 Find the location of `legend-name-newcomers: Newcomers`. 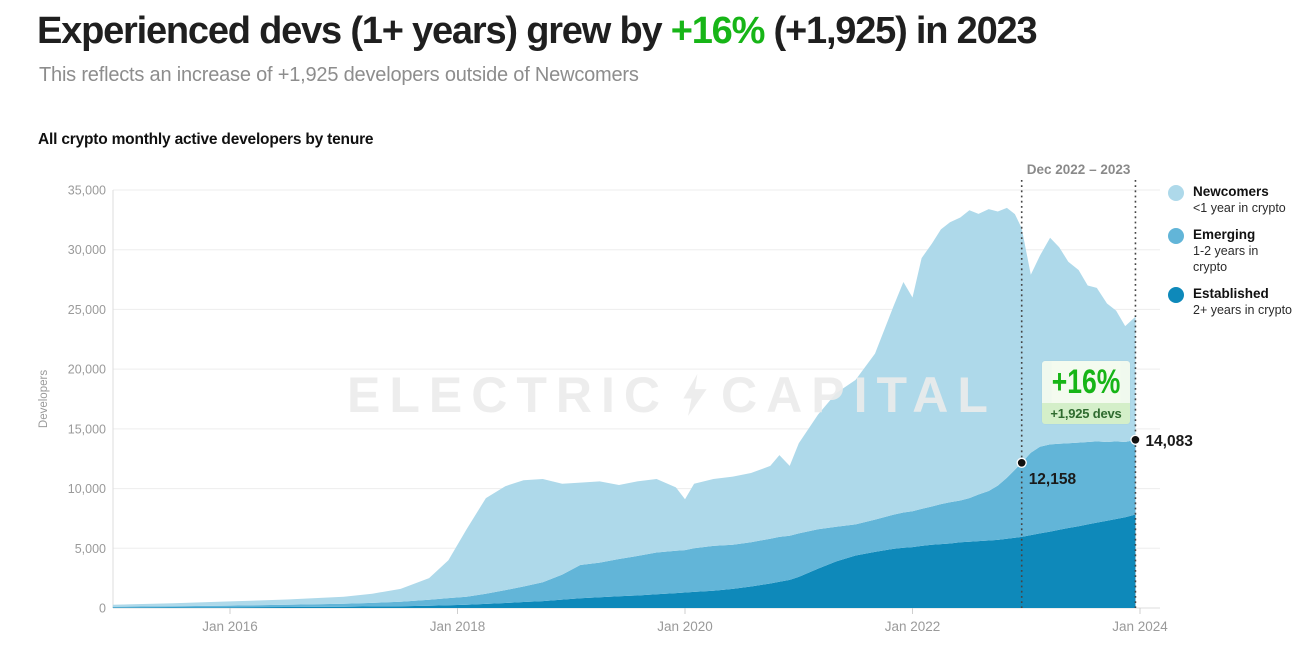

legend-name-newcomers: Newcomers is located at coordinates (1231, 191).